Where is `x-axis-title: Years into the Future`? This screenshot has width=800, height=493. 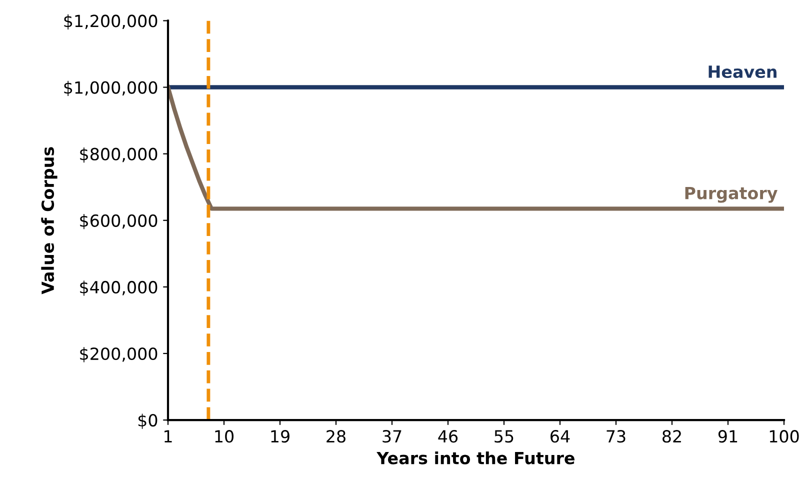 x-axis-title: Years into the Future is located at coordinates (475, 457).